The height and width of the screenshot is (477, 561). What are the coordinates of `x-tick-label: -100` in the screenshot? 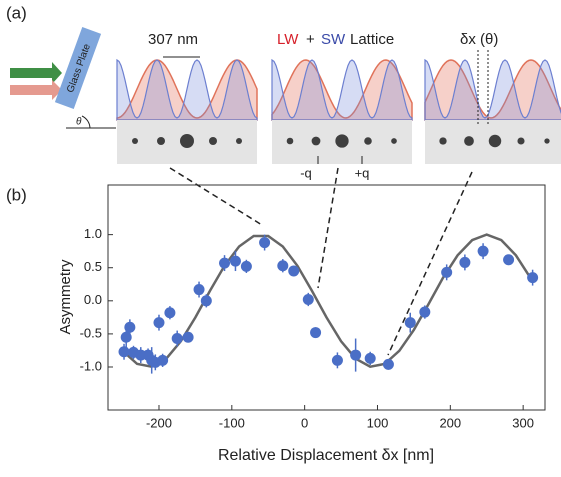 It's located at (232, 422).